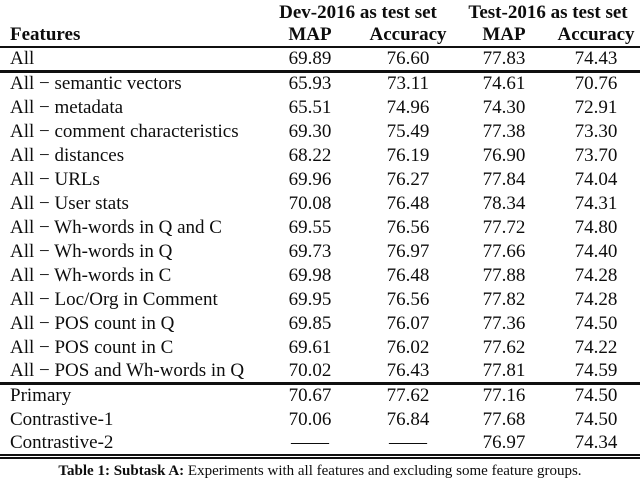 The image size is (640, 485). Describe the element at coordinates (596, 60) in the screenshot. I see `value-cell: 74.43` at that location.